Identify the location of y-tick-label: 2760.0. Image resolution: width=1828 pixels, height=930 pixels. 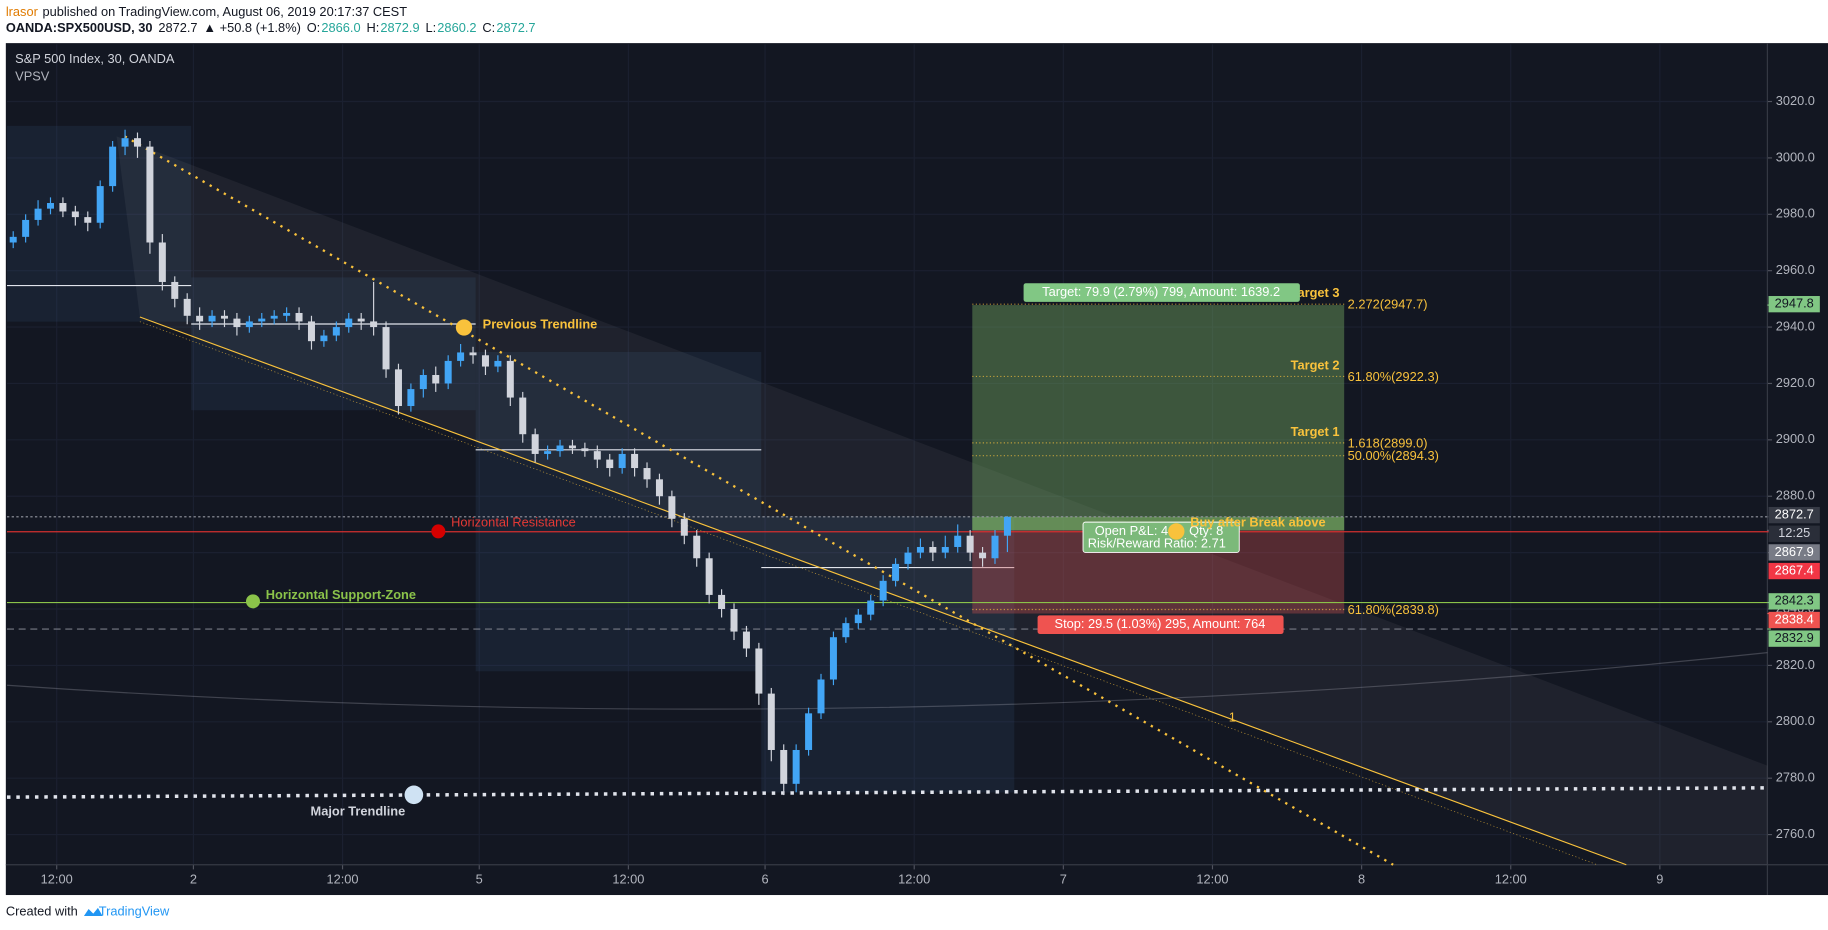
(1795, 833).